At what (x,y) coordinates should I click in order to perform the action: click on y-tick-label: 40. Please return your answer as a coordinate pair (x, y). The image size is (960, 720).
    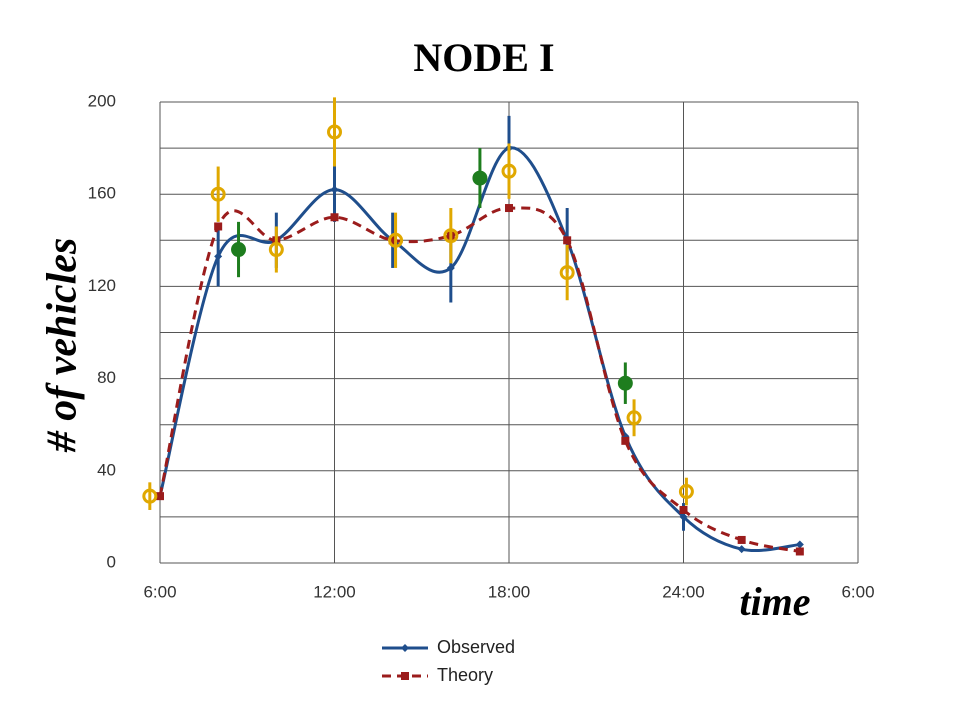
    Looking at the image, I should click on (106, 469).